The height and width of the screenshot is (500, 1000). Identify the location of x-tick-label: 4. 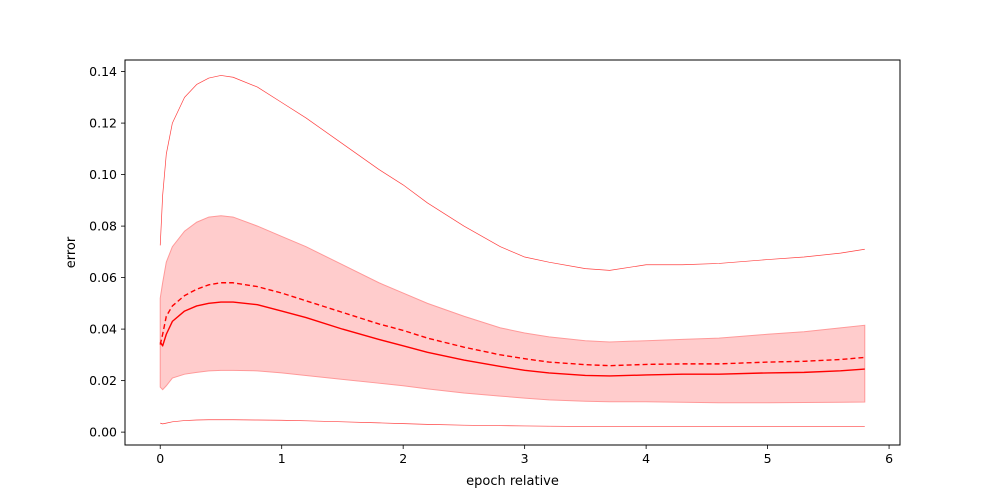
(646, 458).